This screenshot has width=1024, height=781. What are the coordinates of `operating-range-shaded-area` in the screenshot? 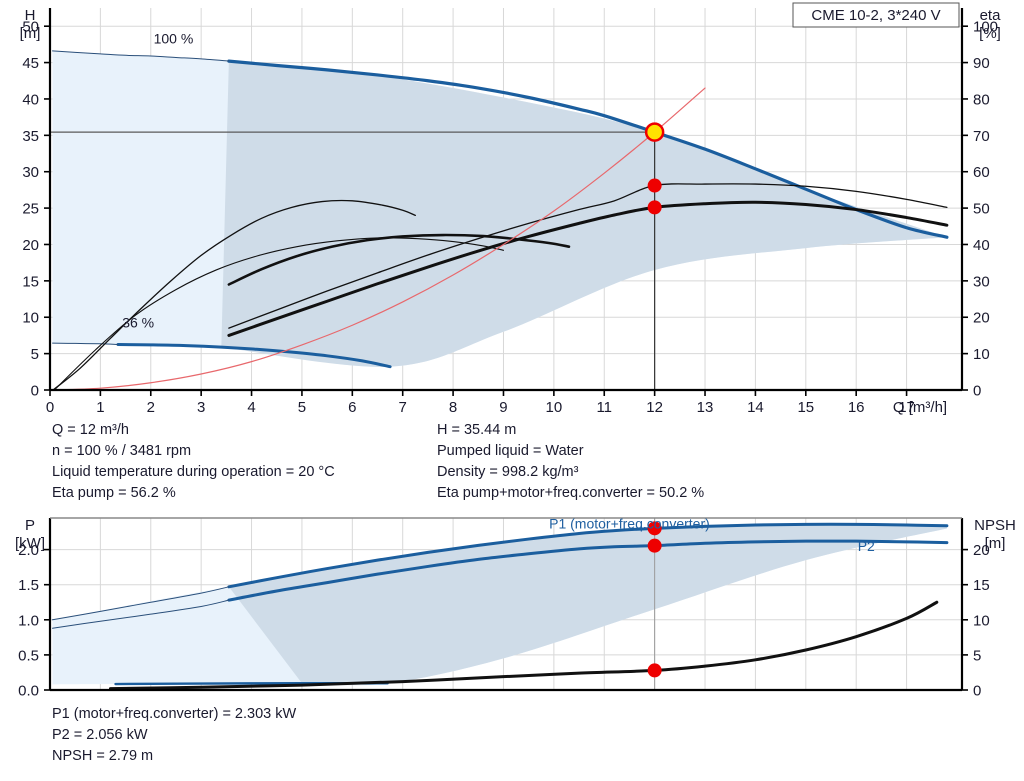 It's located at (587, 605).